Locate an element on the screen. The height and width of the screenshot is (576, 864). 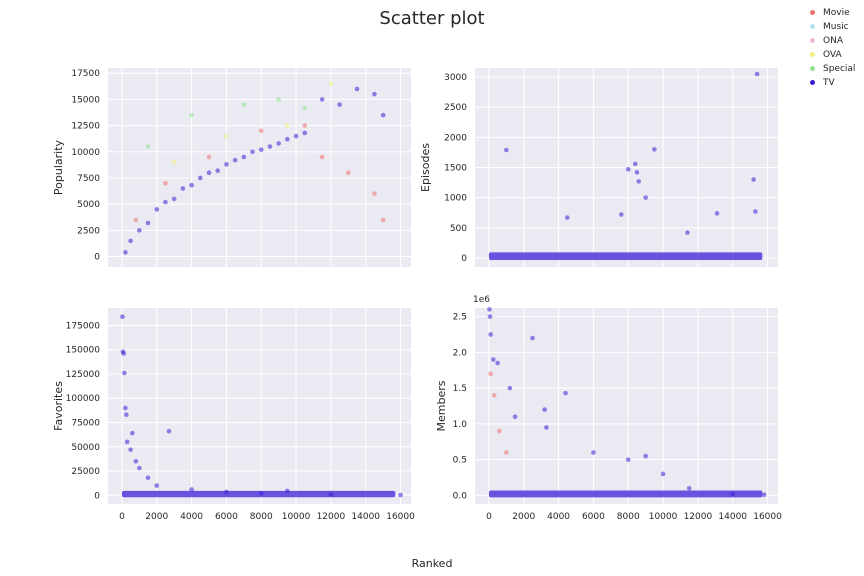
x-tick-label: 6000 is located at coordinates (226, 517).